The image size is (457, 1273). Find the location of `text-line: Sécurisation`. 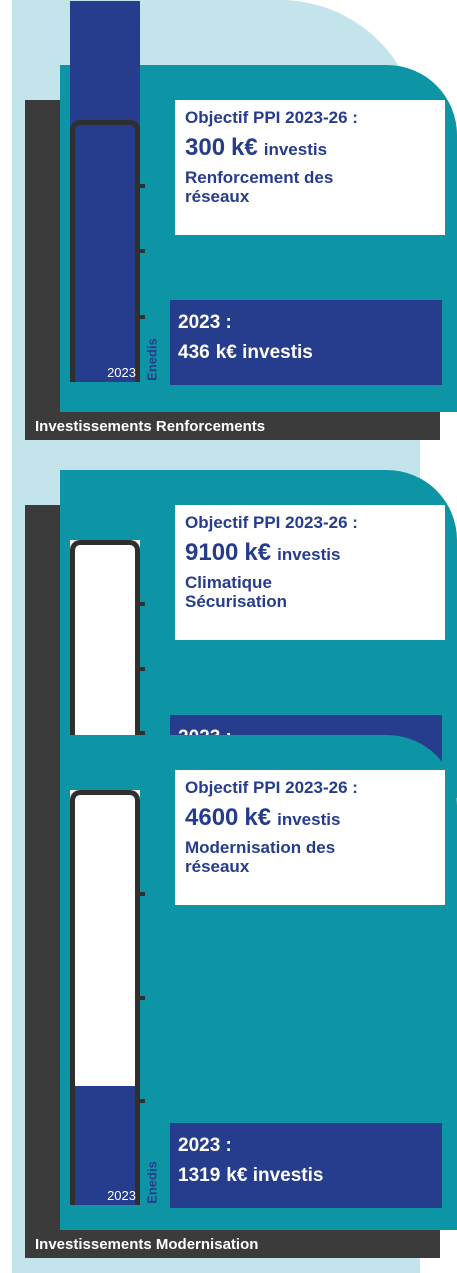

text-line: Sécurisation is located at coordinates (315, 601).